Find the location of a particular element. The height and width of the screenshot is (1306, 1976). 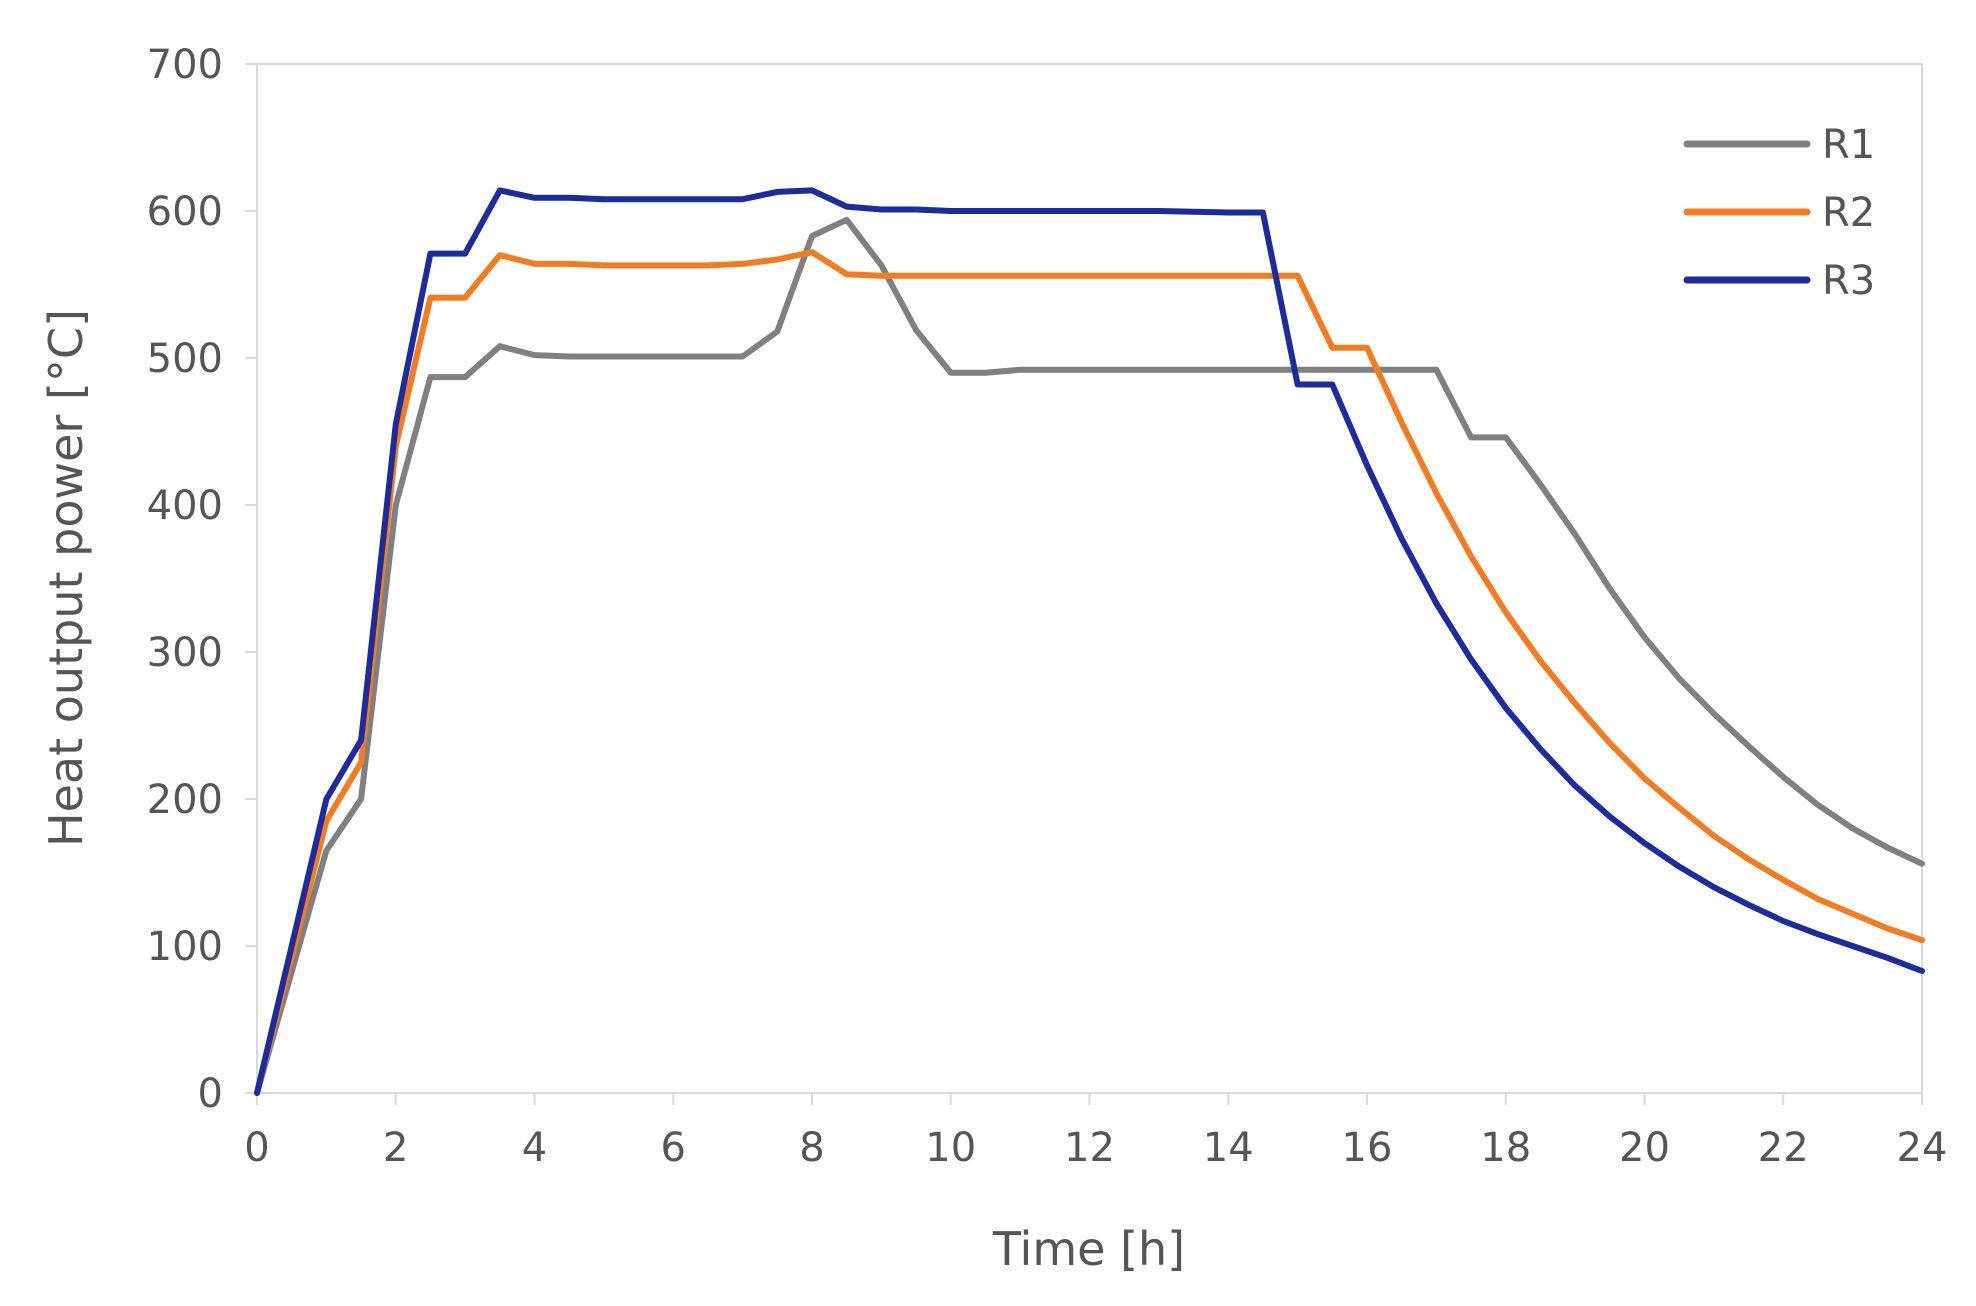

x-axis-title: Time [h] is located at coordinates (1088, 1249).